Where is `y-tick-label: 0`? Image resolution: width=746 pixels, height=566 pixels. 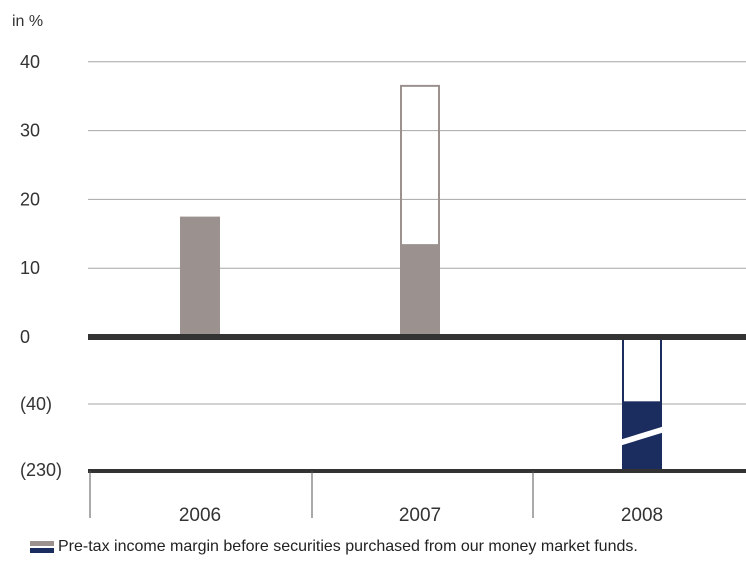 y-tick-label: 0 is located at coordinates (25, 337).